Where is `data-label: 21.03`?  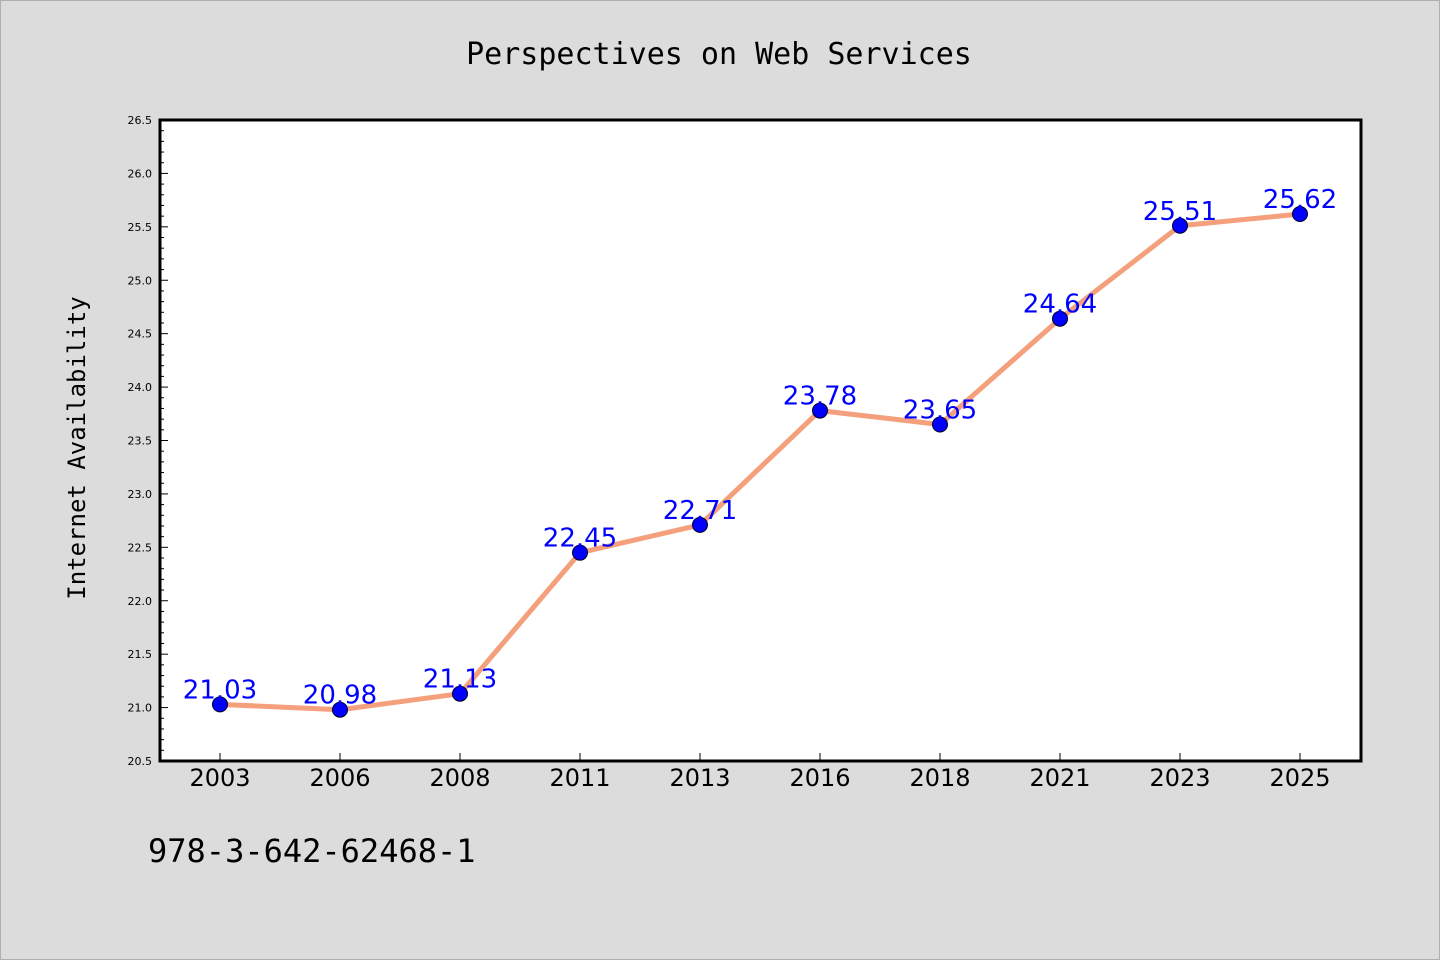 data-label: 21.03 is located at coordinates (220, 690).